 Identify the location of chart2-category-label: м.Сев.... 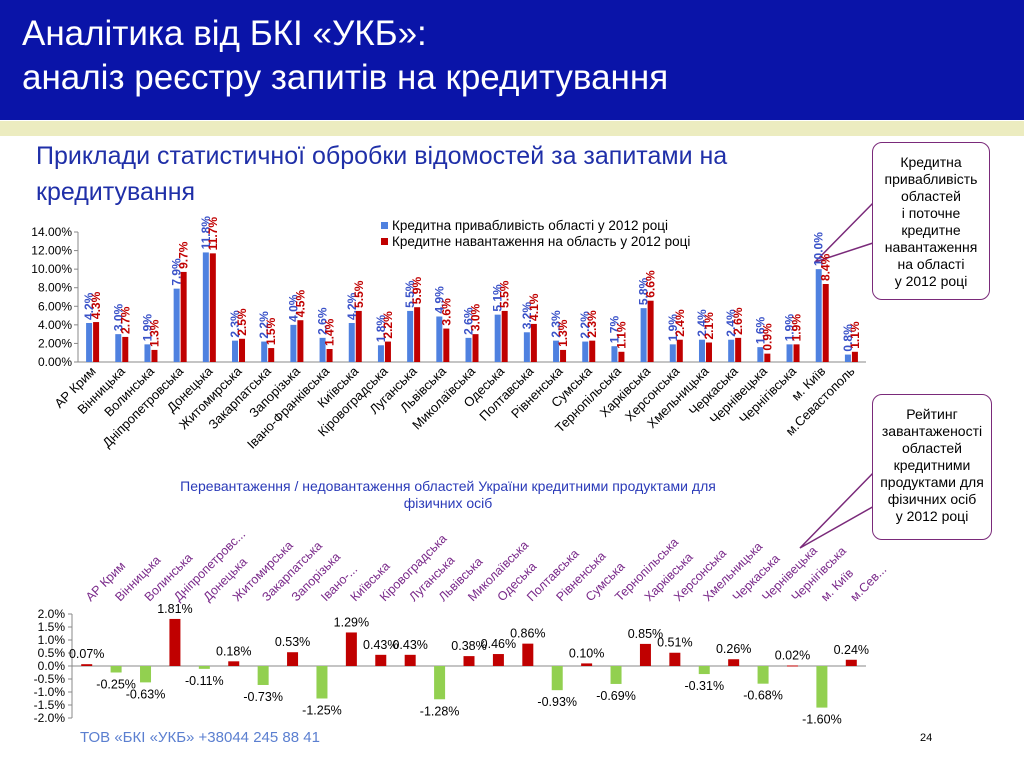
(869, 583).